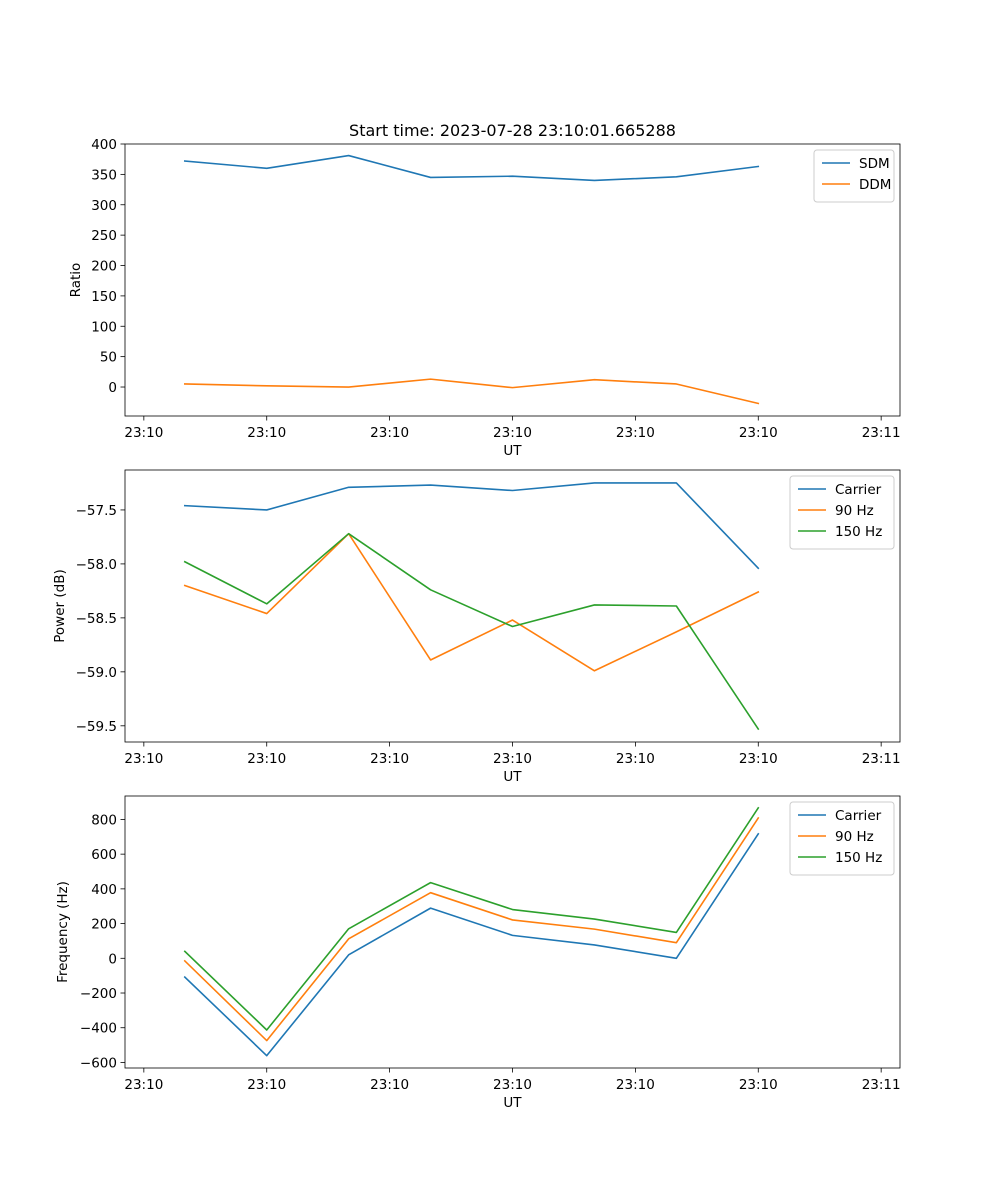  Describe the element at coordinates (881, 433) in the screenshot. I see `panel-ratio-x-tick-label: 23:11` at that location.